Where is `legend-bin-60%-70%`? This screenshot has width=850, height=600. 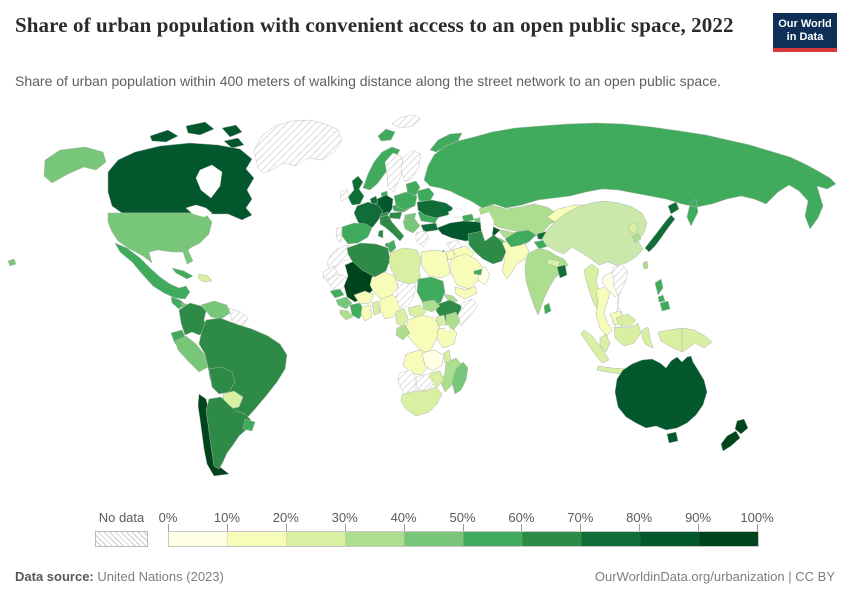 legend-bin-60%-70% is located at coordinates (552, 539).